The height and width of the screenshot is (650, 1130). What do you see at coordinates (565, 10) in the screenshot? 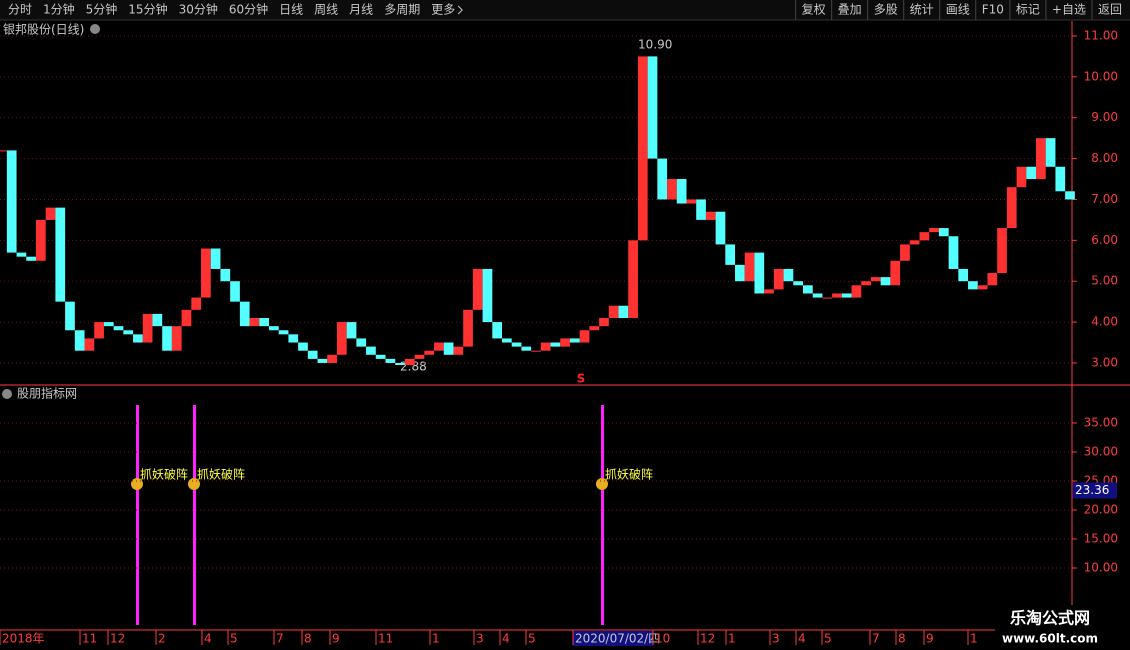
I see `toolbar` at bounding box center [565, 10].